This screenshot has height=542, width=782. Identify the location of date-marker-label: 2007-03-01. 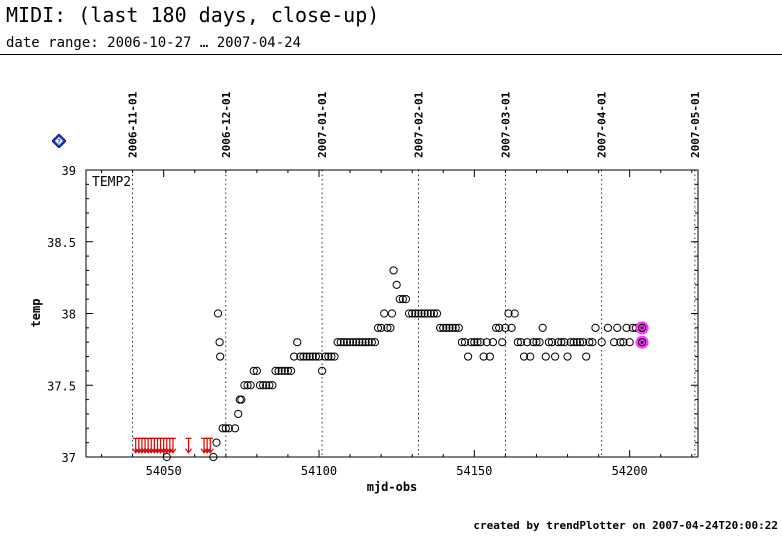
(505, 124).